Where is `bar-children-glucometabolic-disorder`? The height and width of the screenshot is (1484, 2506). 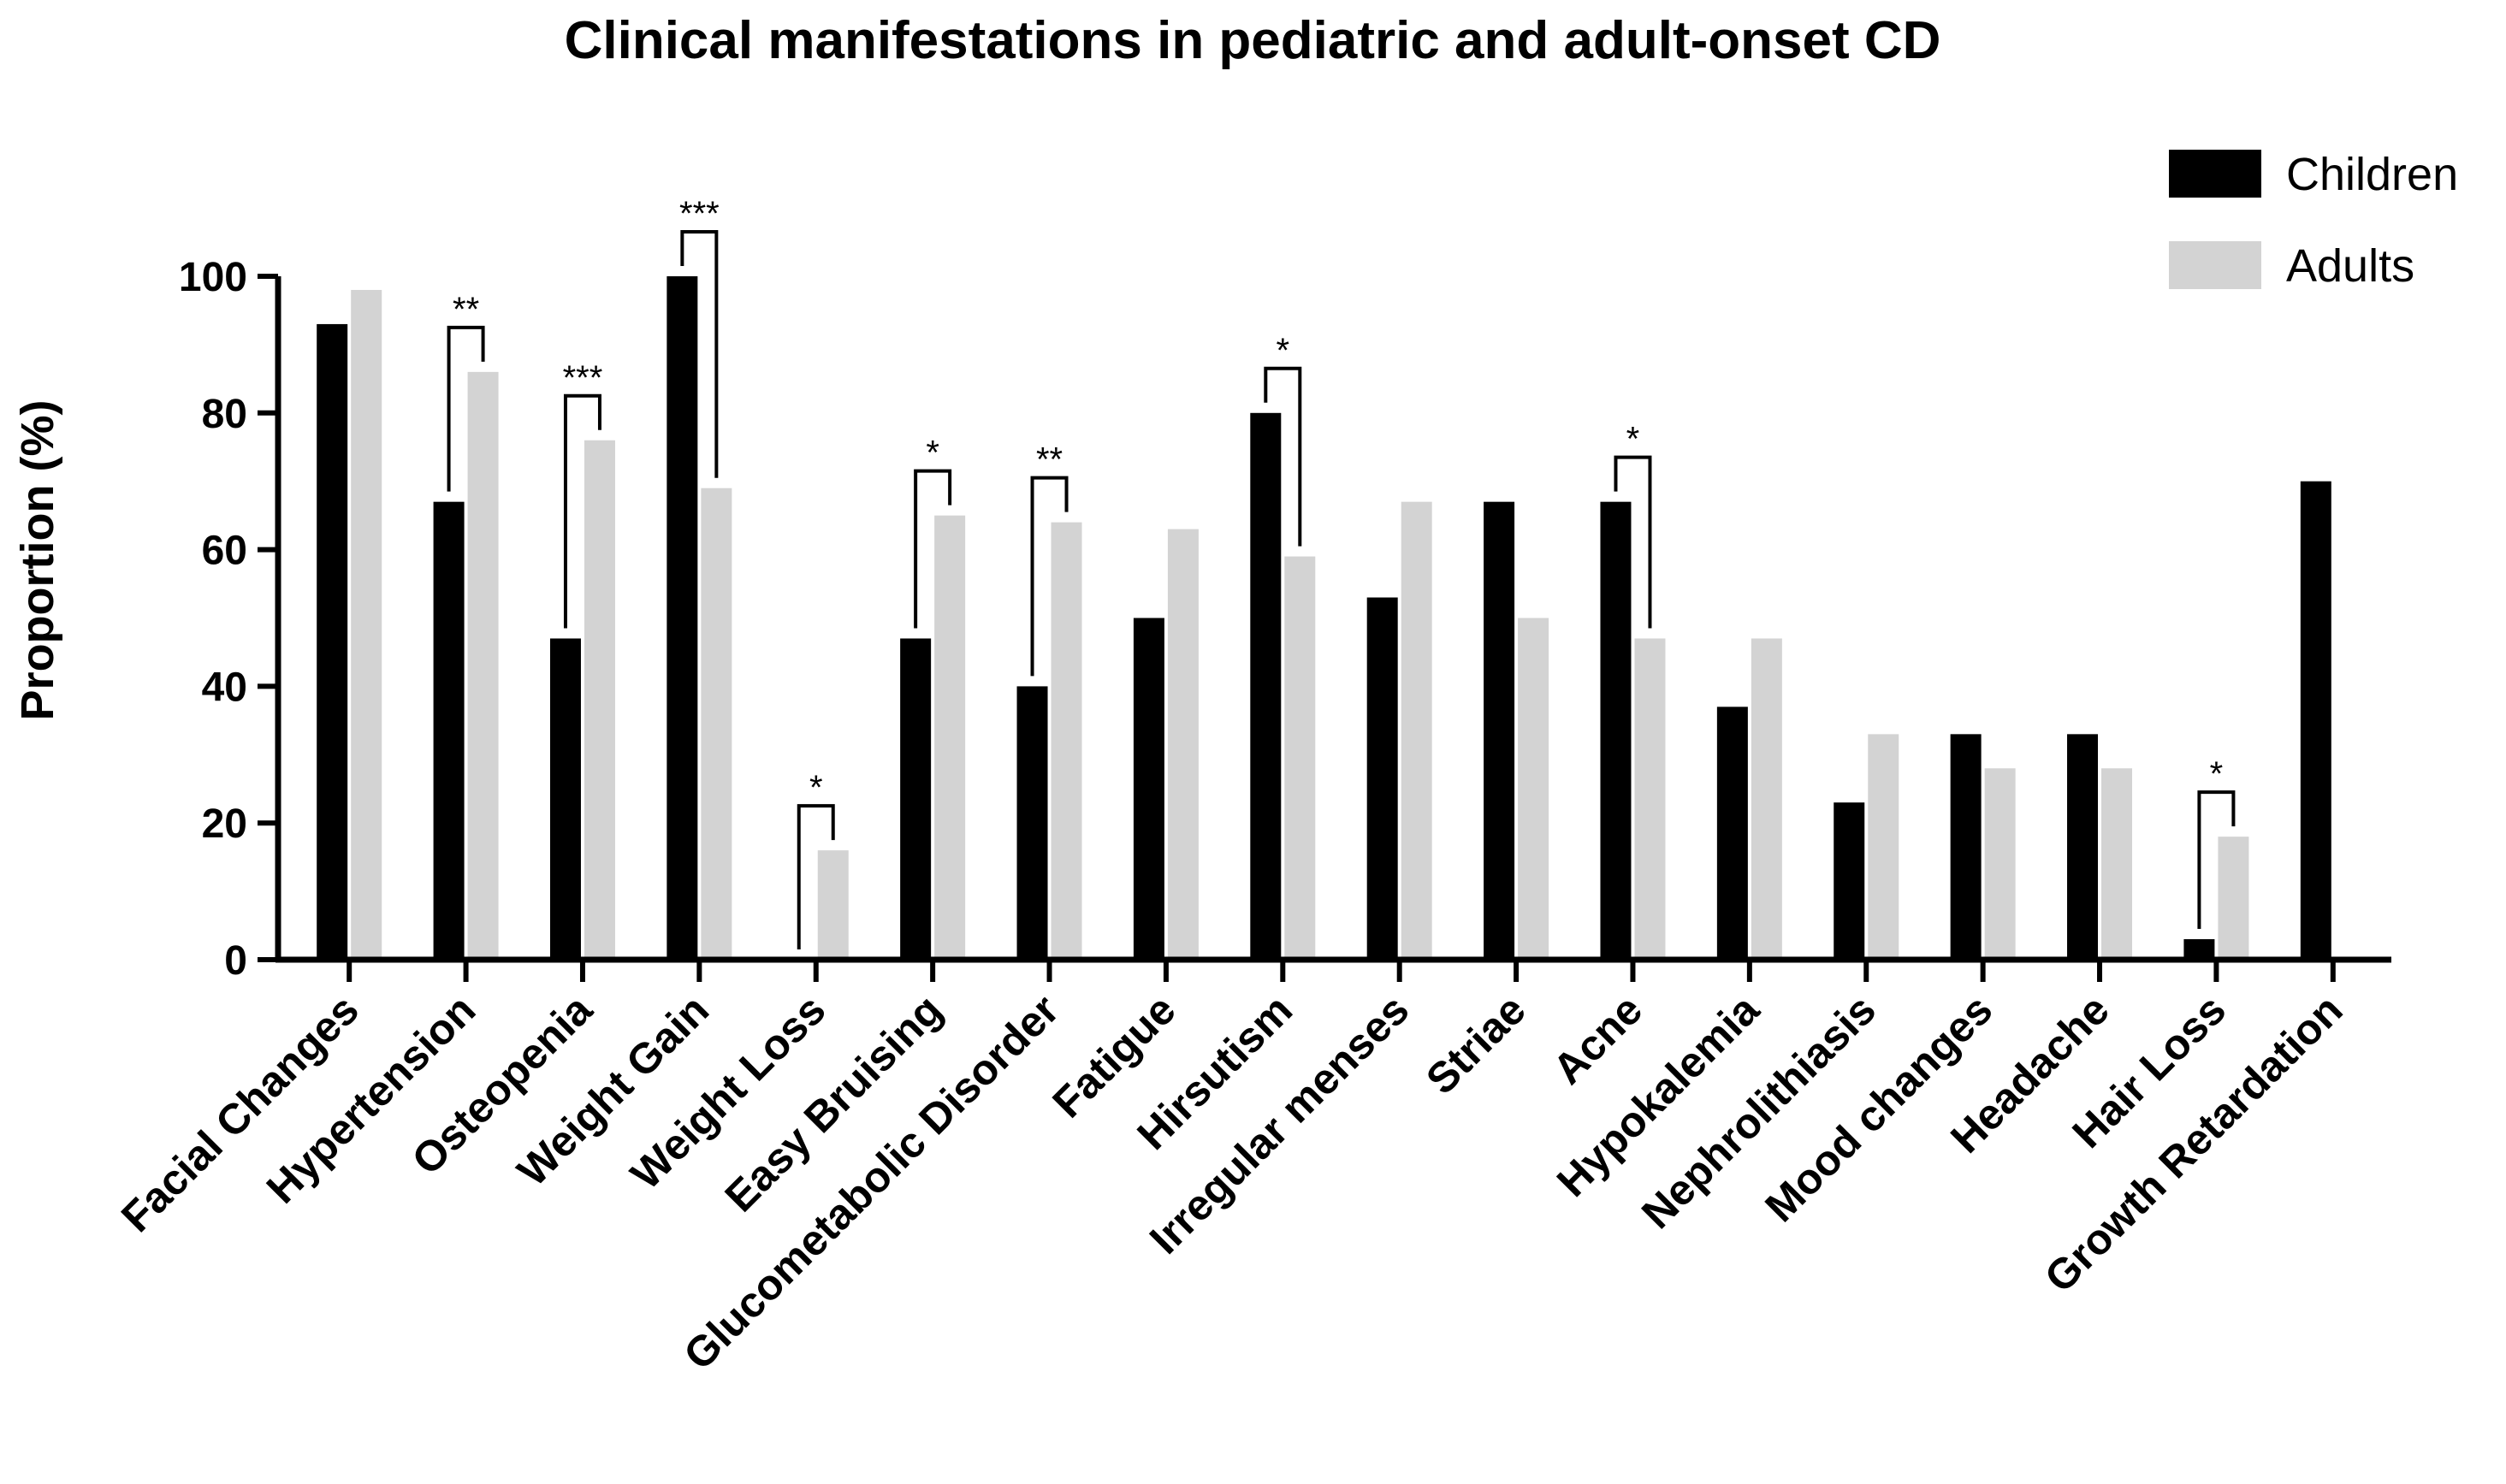 bar-children-glucometabolic-disorder is located at coordinates (1032, 823).